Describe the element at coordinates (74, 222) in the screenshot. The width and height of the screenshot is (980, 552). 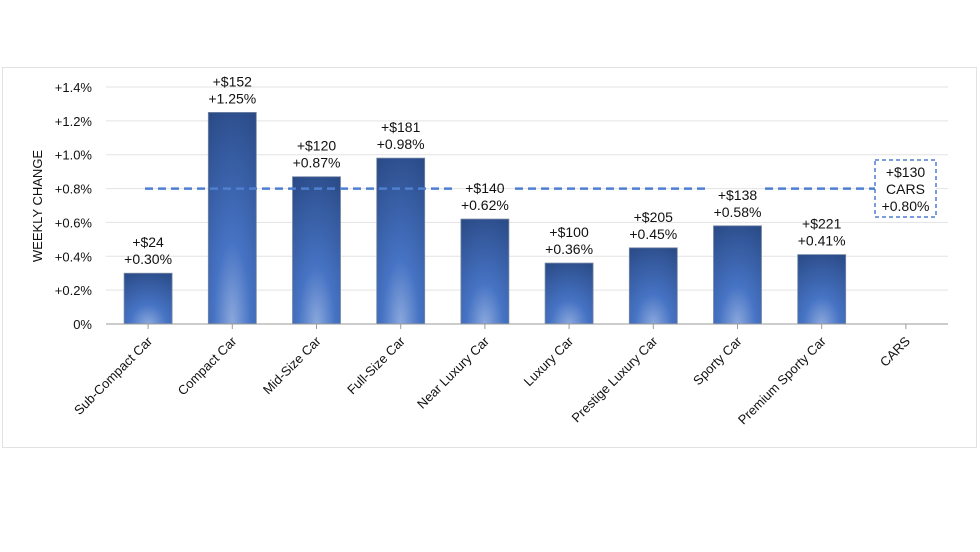
I see `y-tick-label: +0.6%` at that location.